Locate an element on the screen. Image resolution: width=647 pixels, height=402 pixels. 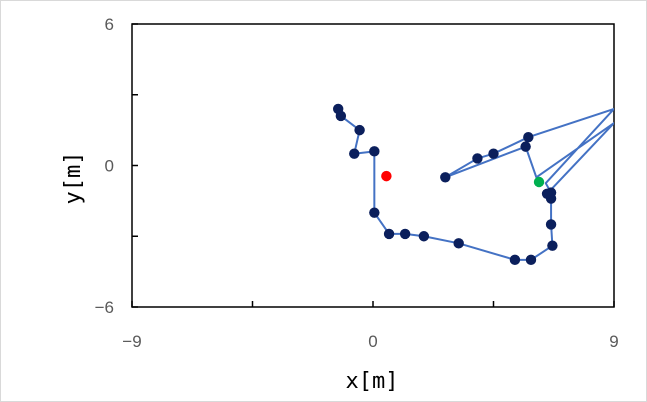
y-tick-label: 0 is located at coordinates (109, 166).